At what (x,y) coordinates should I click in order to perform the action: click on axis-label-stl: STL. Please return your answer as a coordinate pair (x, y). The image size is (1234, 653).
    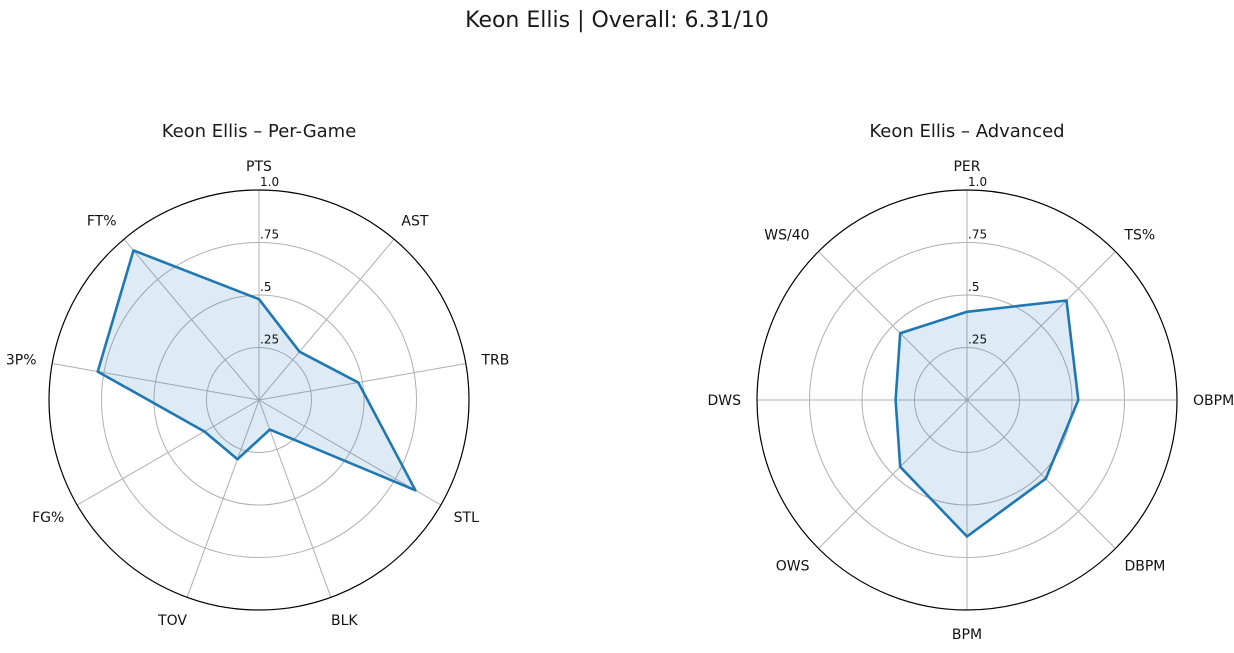
    Looking at the image, I should click on (466, 518).